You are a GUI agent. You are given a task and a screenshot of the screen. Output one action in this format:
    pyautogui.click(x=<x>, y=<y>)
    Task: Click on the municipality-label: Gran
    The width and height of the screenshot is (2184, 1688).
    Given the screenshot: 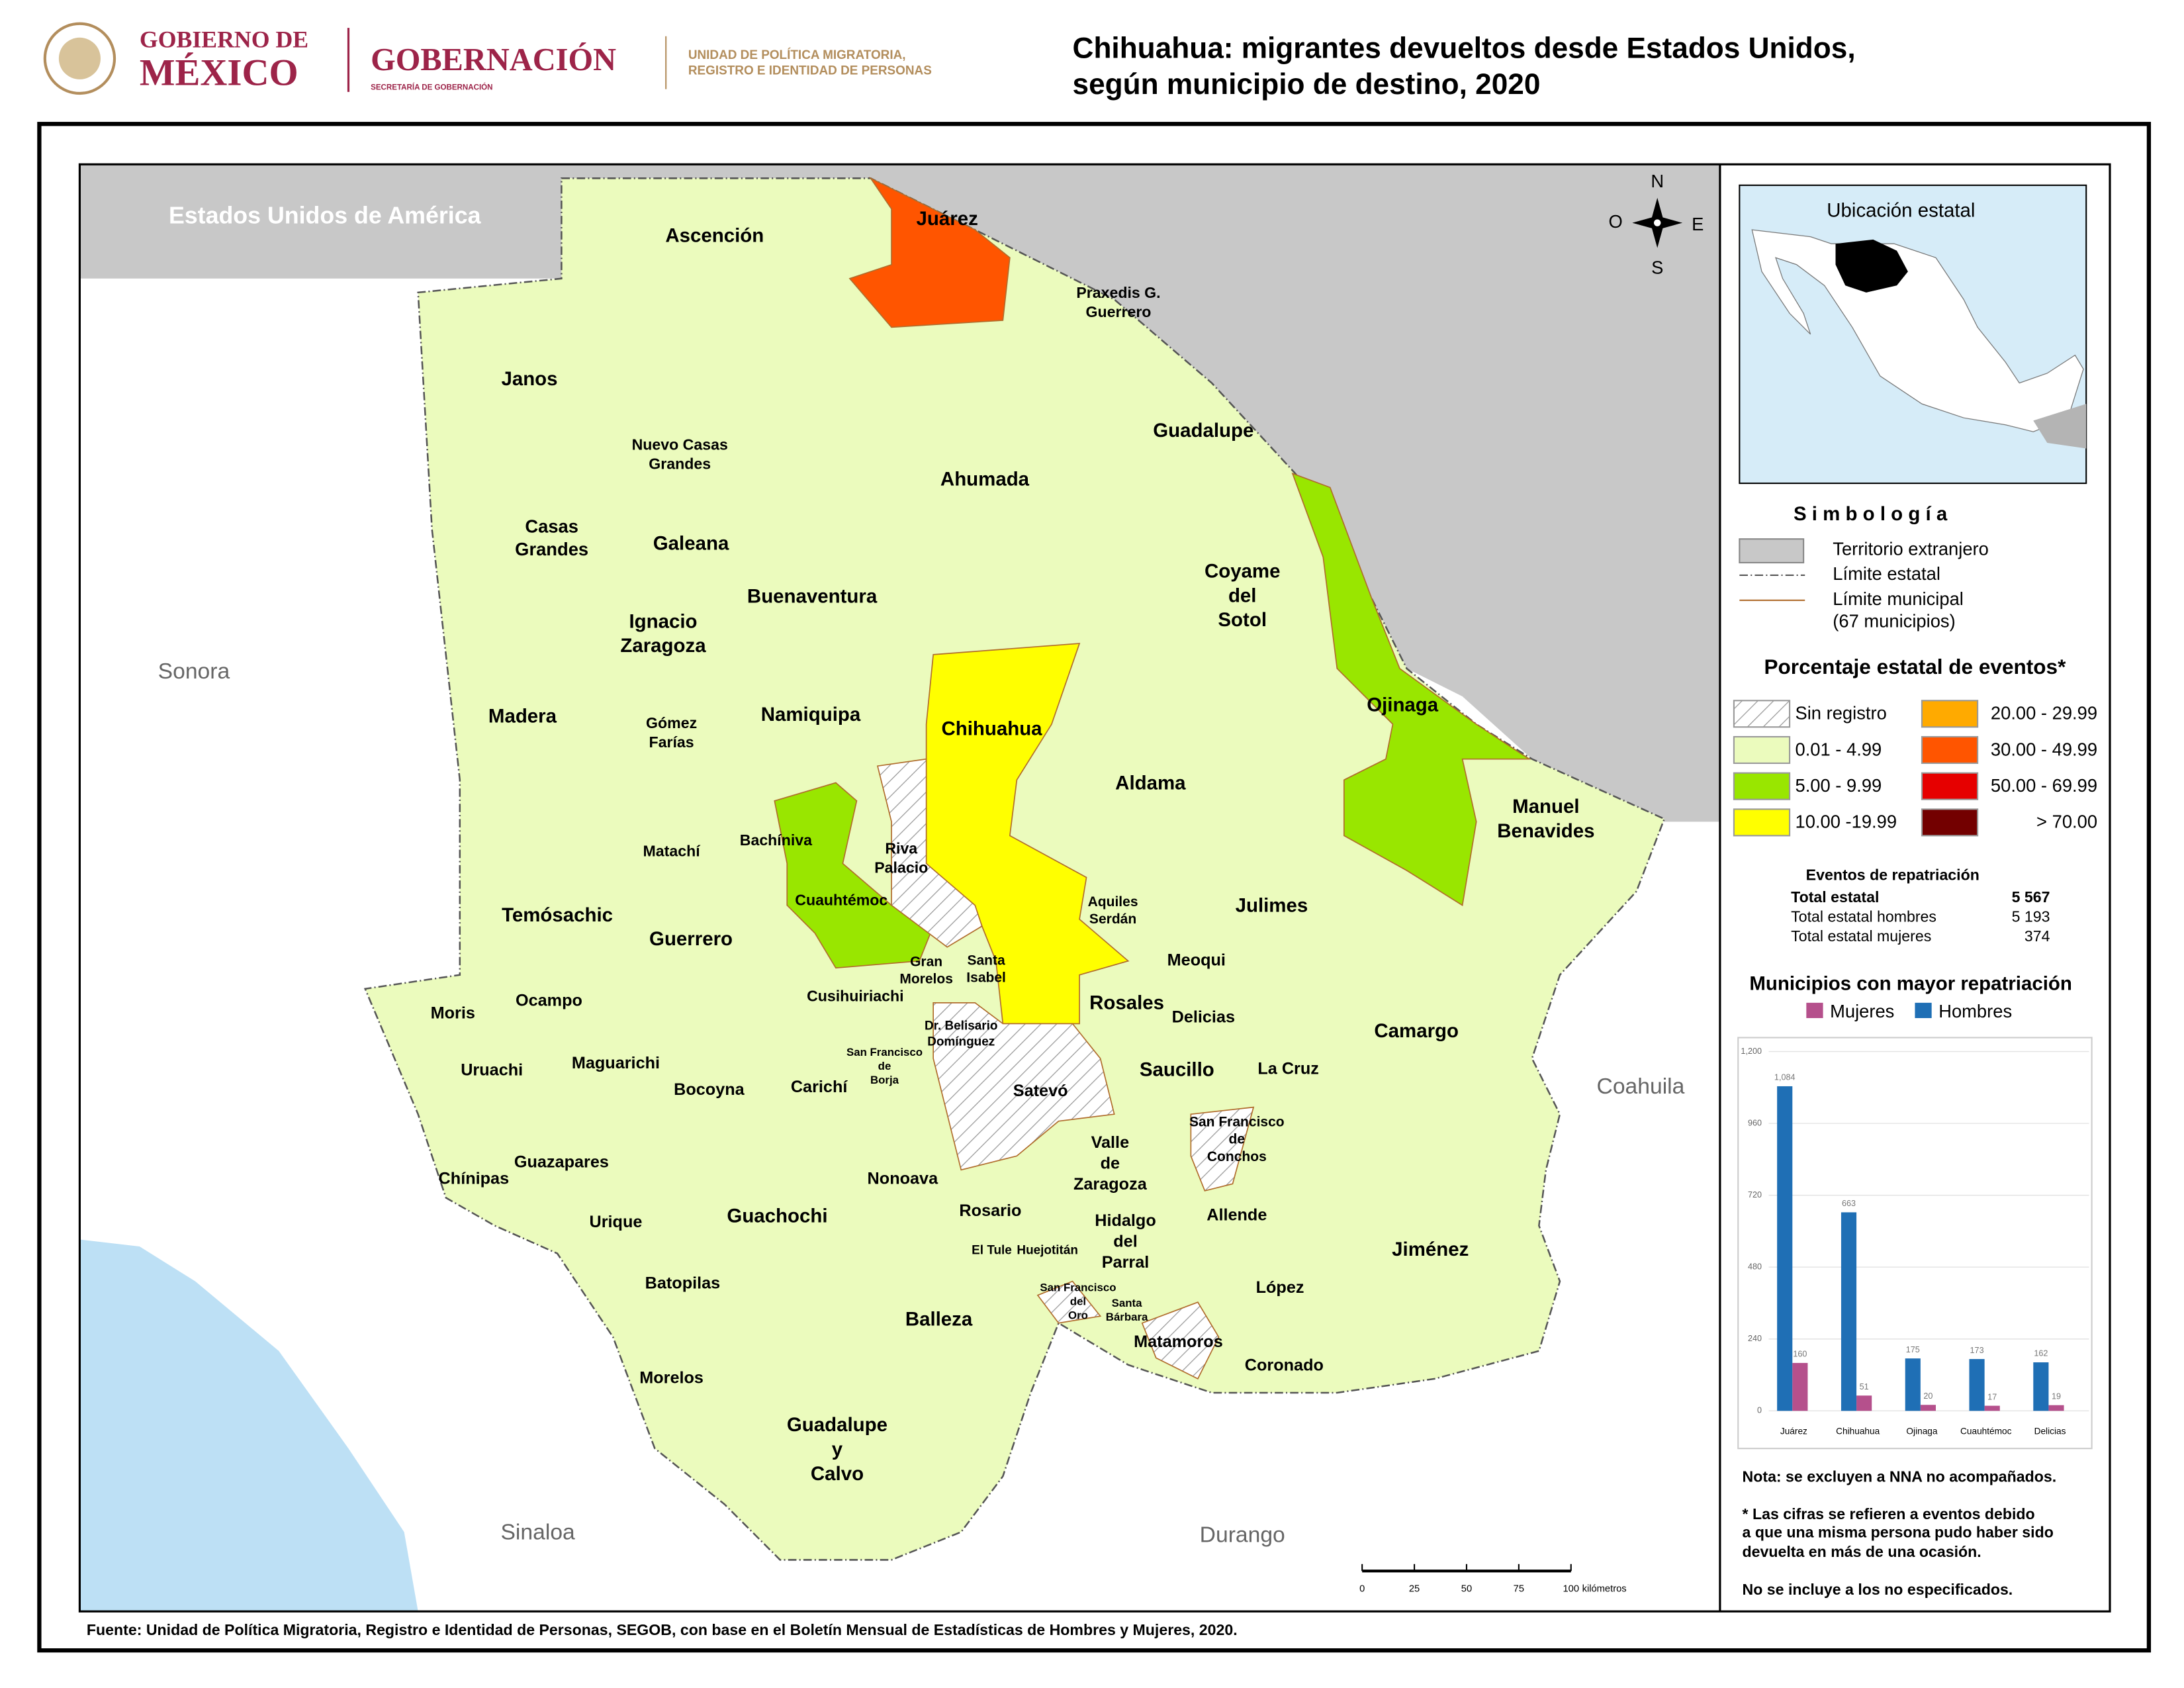 What is the action you would take?
    pyautogui.click(x=926, y=961)
    